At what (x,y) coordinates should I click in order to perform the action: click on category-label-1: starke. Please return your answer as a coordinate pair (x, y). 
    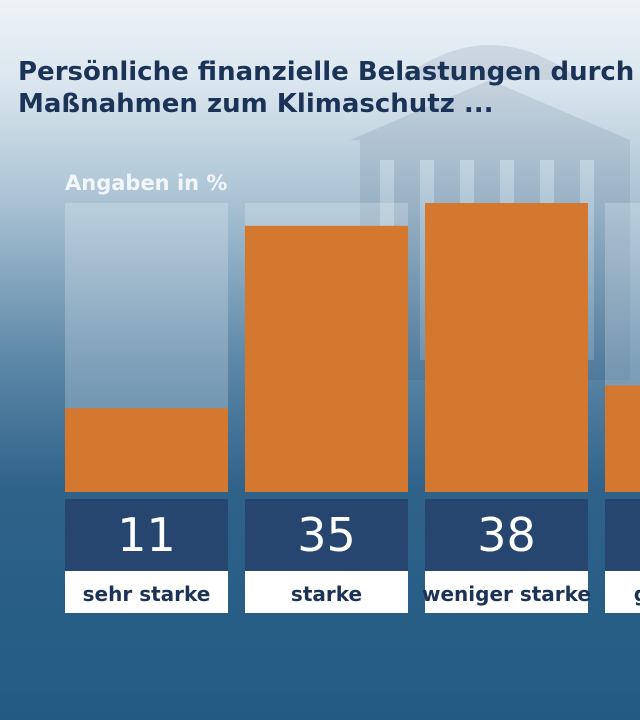
    Looking at the image, I should click on (326, 594).